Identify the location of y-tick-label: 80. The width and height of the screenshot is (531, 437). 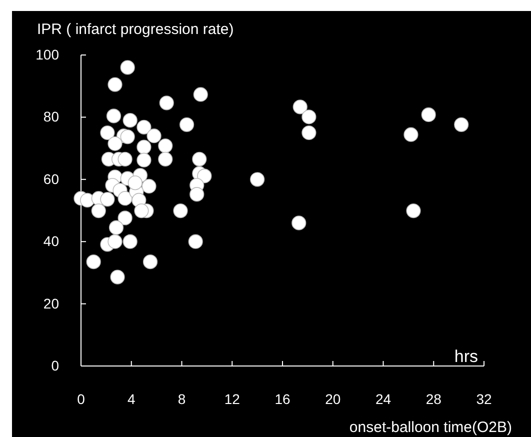
(51, 116).